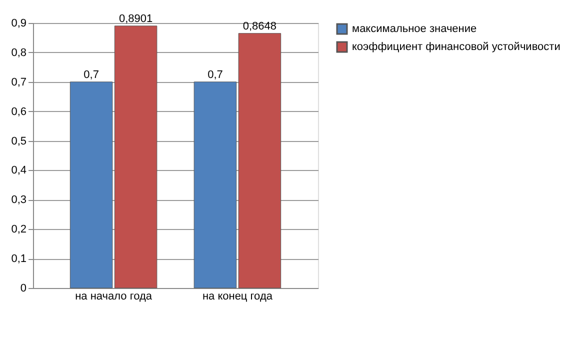 The height and width of the screenshot is (337, 577). Describe the element at coordinates (23, 288) in the screenshot. I see `y-tick-label: 0` at that location.